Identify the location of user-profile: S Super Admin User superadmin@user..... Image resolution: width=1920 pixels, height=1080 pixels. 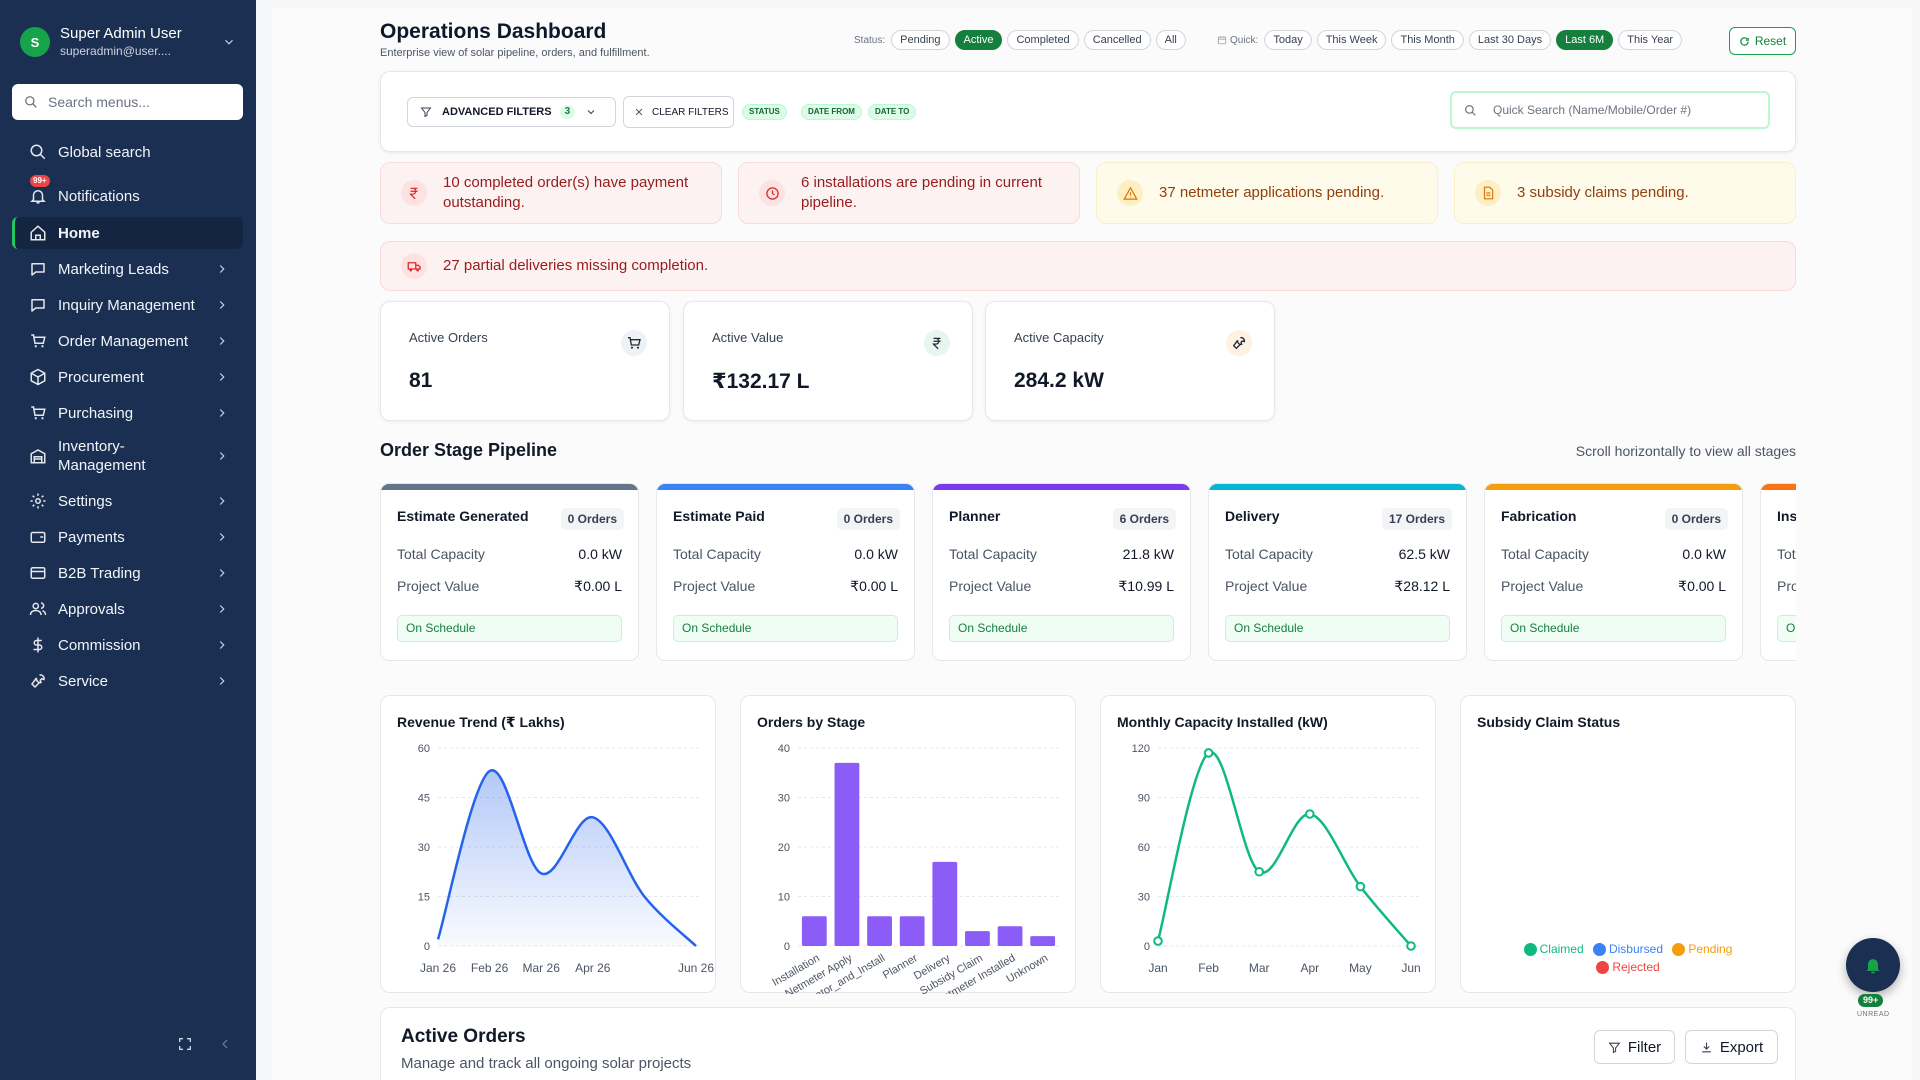
(128, 42).